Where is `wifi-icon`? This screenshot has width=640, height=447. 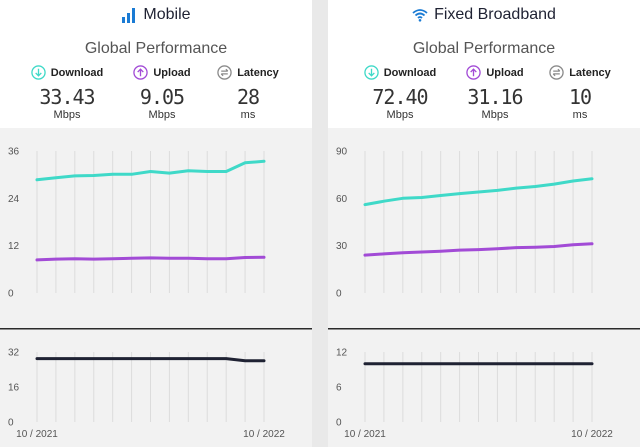
wifi-icon is located at coordinates (420, 15).